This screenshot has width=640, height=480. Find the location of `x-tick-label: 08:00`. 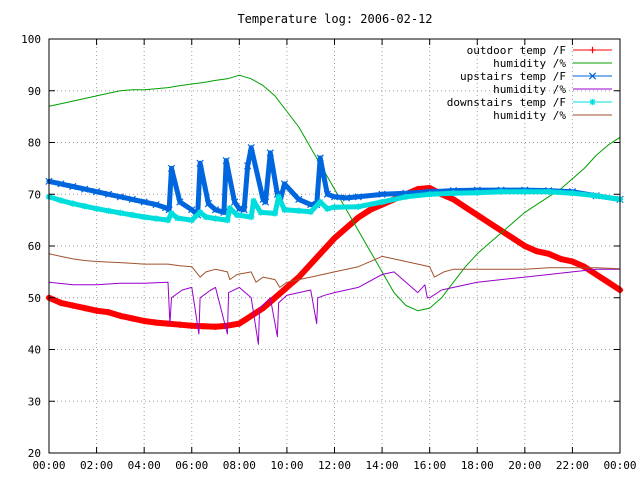

x-tick-label: 08:00 is located at coordinates (239, 465).